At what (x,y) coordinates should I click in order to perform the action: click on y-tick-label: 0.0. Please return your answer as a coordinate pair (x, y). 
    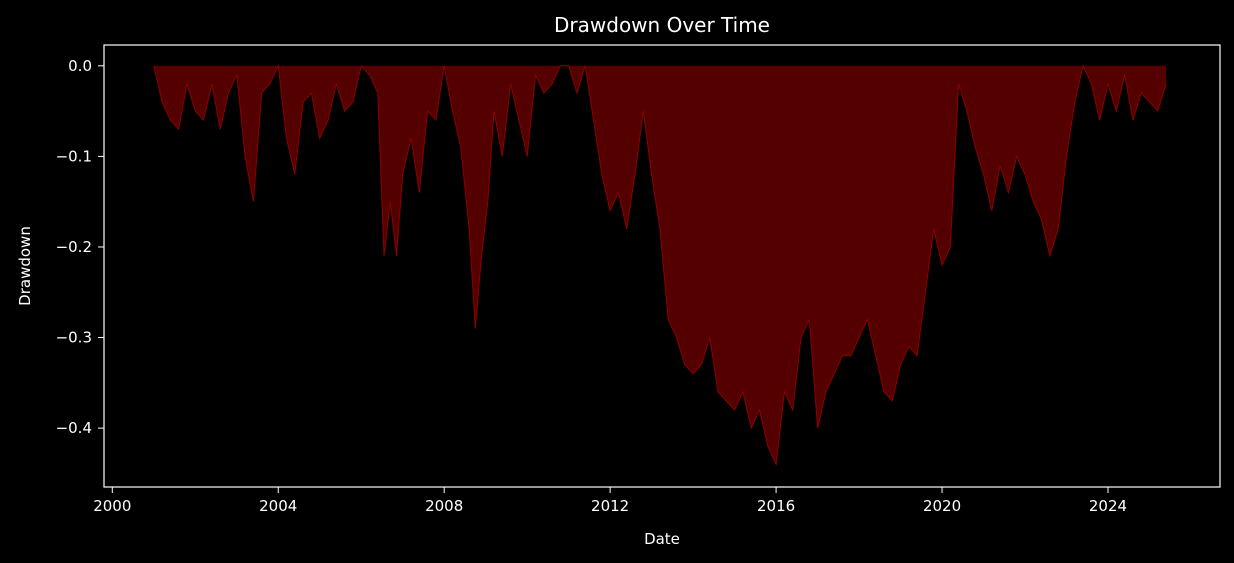
    Looking at the image, I should click on (80, 66).